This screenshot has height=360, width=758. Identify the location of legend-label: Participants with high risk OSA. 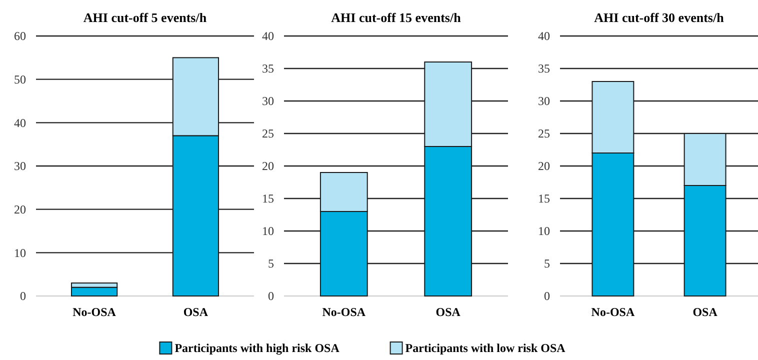
(257, 348).